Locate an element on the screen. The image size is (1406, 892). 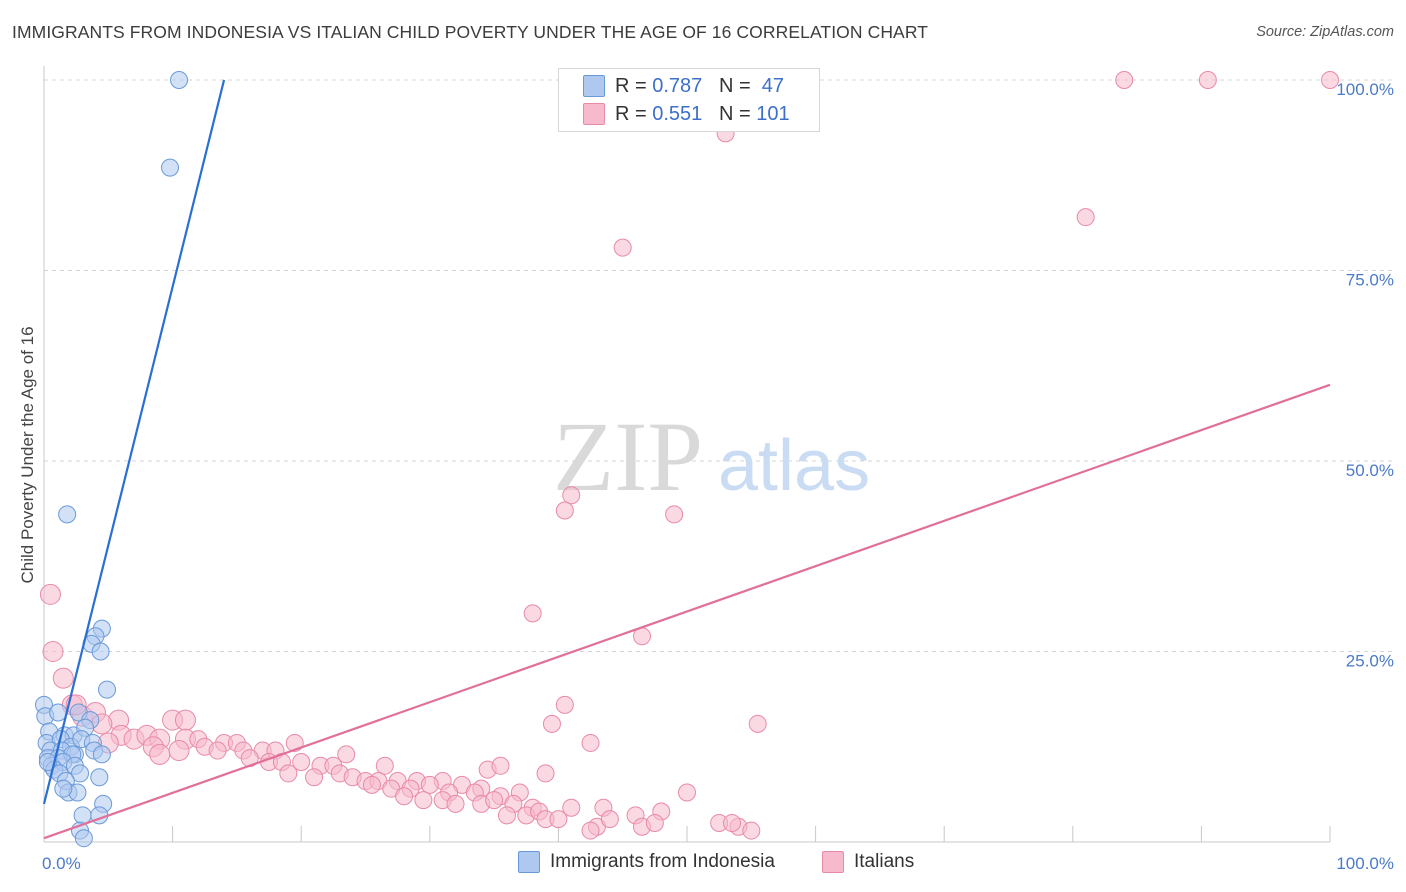
watermark-atlas: atlas is located at coordinates (794, 466).